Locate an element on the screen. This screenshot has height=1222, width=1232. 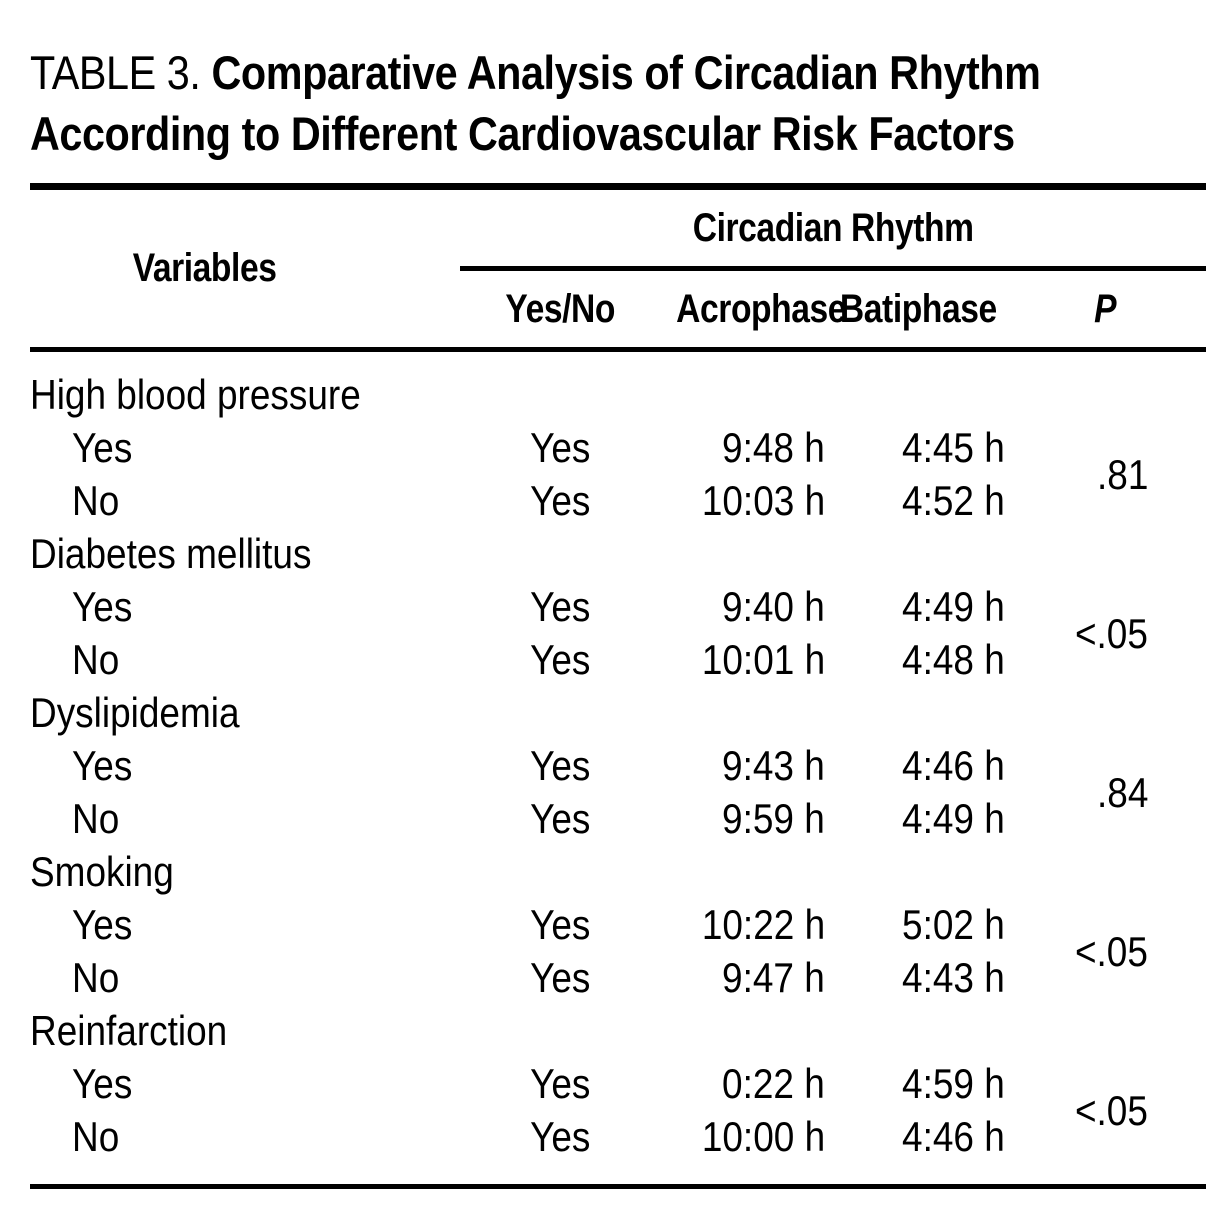
cell-batiphase: 4:52 h is located at coordinates (953, 500).